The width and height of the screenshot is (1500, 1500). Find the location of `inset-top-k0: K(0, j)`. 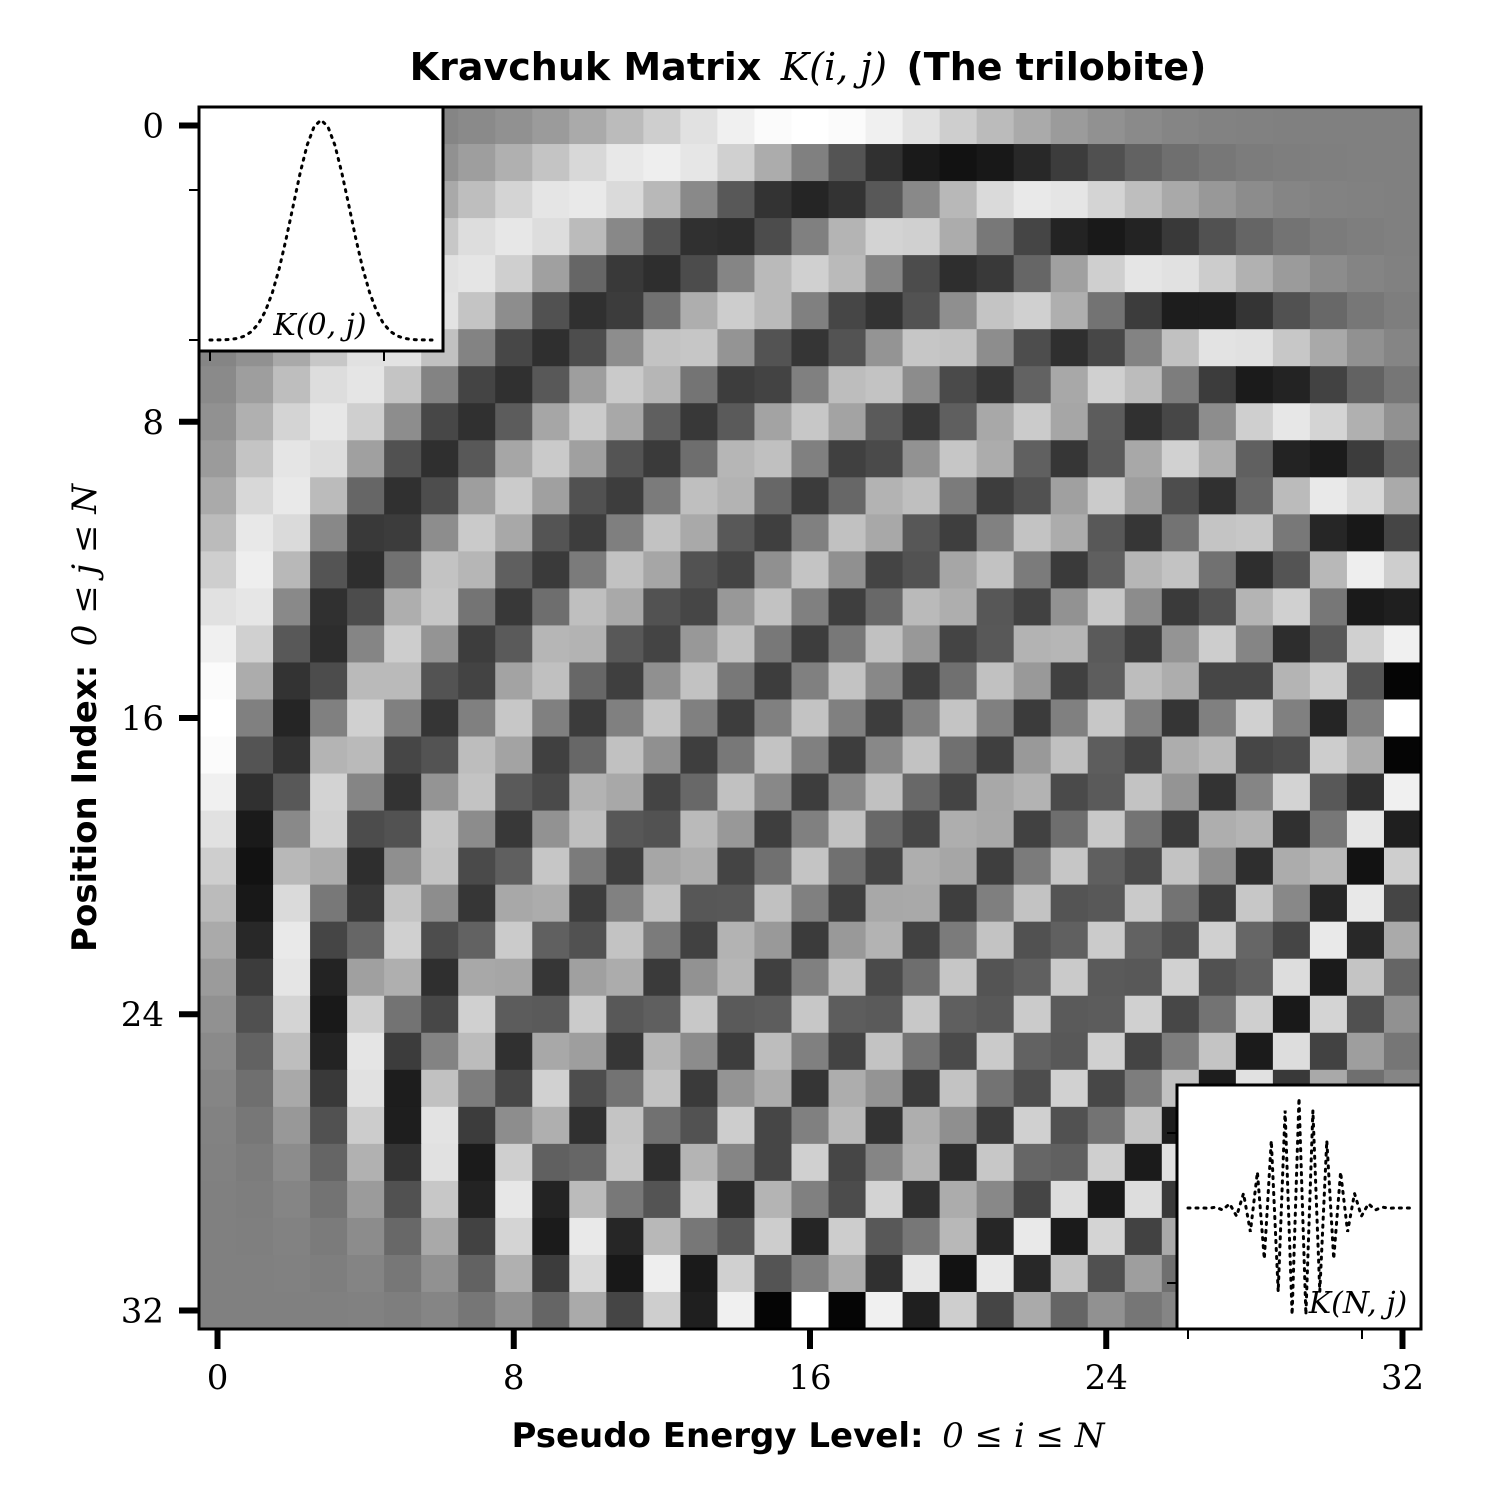

inset-top-k0: K(0, j) is located at coordinates (317, 233).